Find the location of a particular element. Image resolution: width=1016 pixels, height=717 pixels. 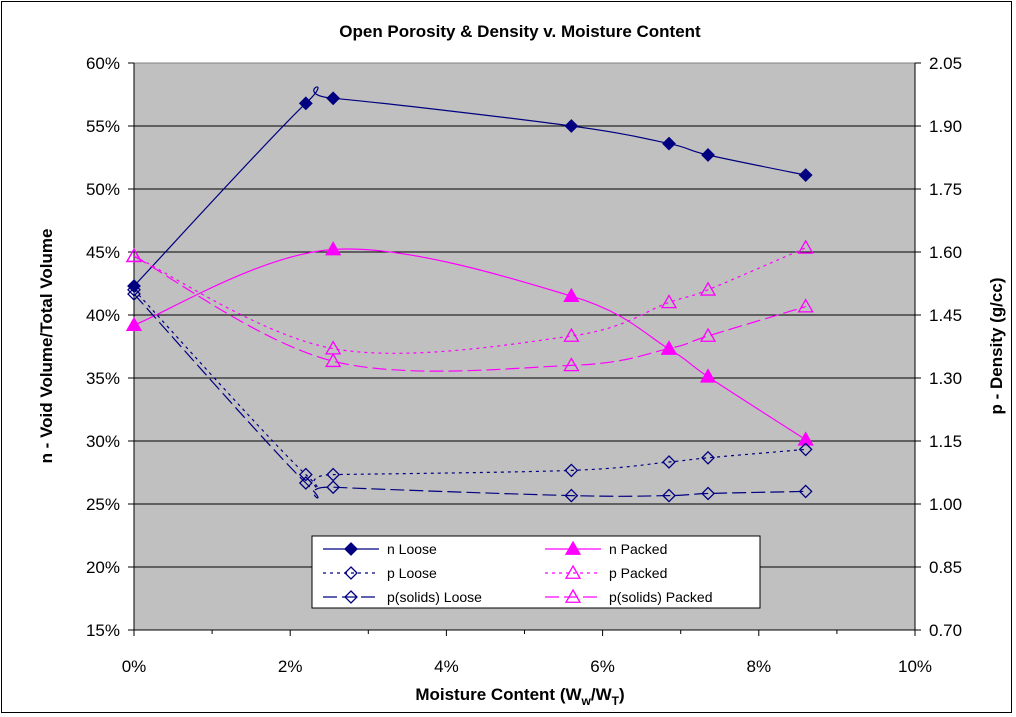

legend-label-1: n Packed is located at coordinates (638, 549).